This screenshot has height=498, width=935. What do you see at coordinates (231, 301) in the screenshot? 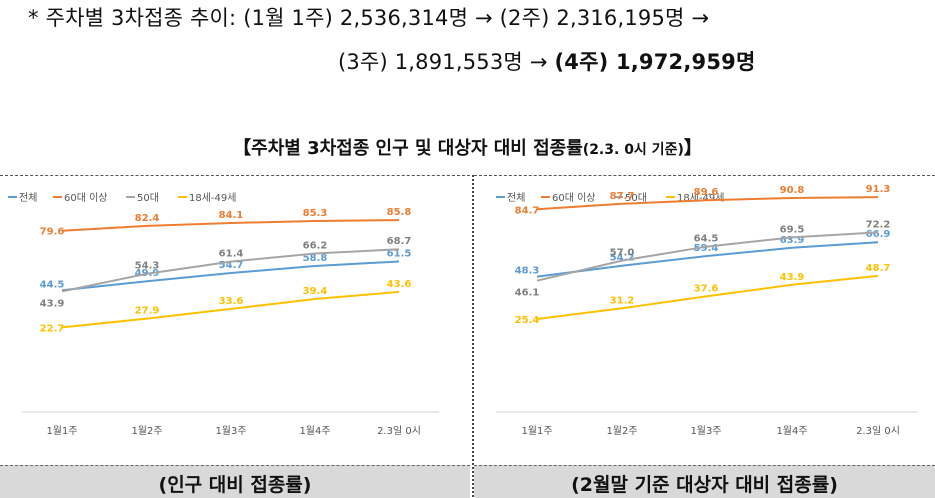
I see `data-label: 33.6` at bounding box center [231, 301].